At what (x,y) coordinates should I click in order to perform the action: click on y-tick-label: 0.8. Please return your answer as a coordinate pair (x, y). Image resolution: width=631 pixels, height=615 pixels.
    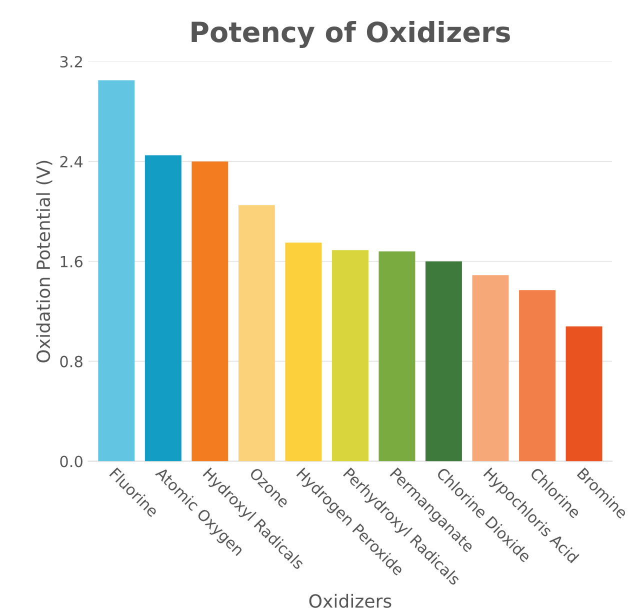
    Looking at the image, I should click on (71, 362).